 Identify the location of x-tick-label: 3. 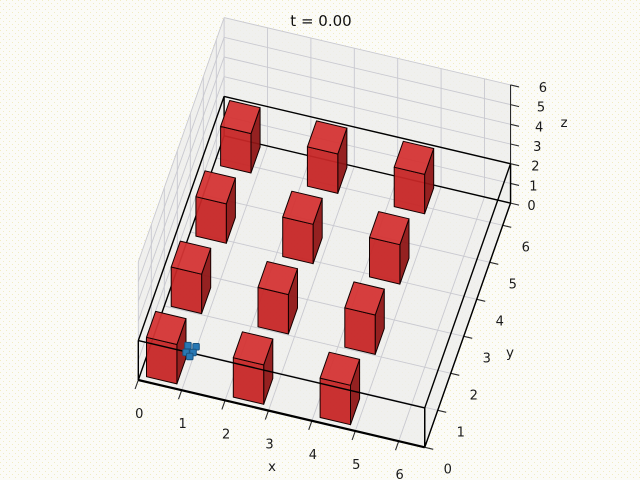
(269, 445).